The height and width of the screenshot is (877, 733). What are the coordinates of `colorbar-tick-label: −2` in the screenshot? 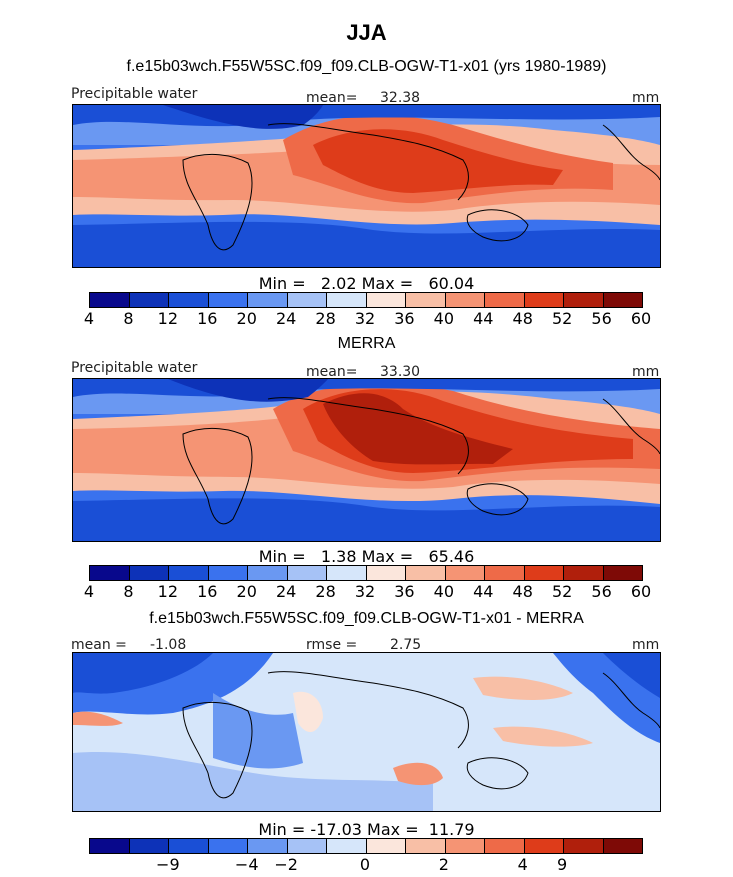 It's located at (286, 864).